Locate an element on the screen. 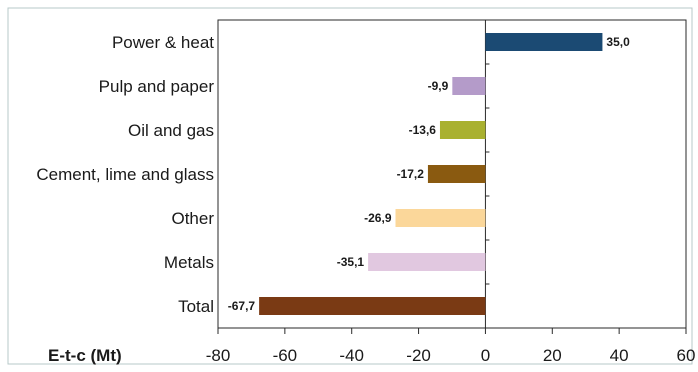 This screenshot has width=698, height=372. x-tick-label-2: -40 is located at coordinates (351, 355).